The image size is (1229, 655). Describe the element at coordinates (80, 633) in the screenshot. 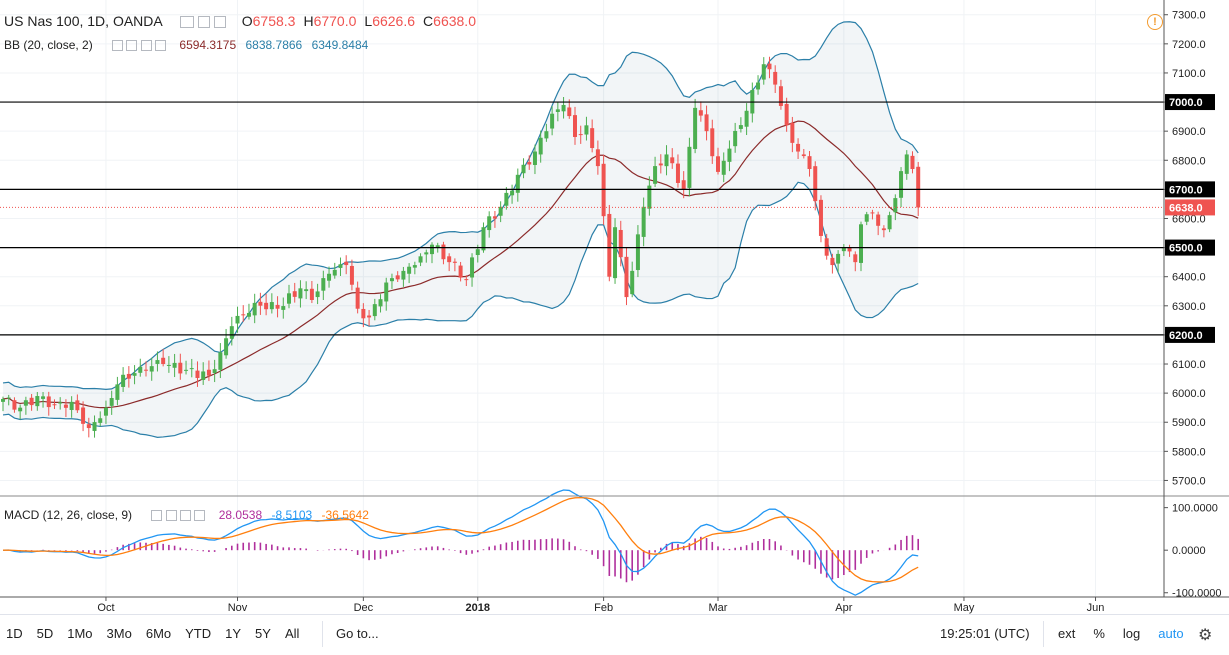

I see `range-1mo: 1Mo` at that location.